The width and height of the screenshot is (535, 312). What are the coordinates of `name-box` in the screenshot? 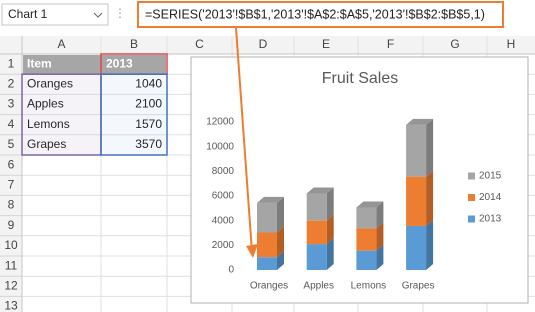 It's located at (55, 14).